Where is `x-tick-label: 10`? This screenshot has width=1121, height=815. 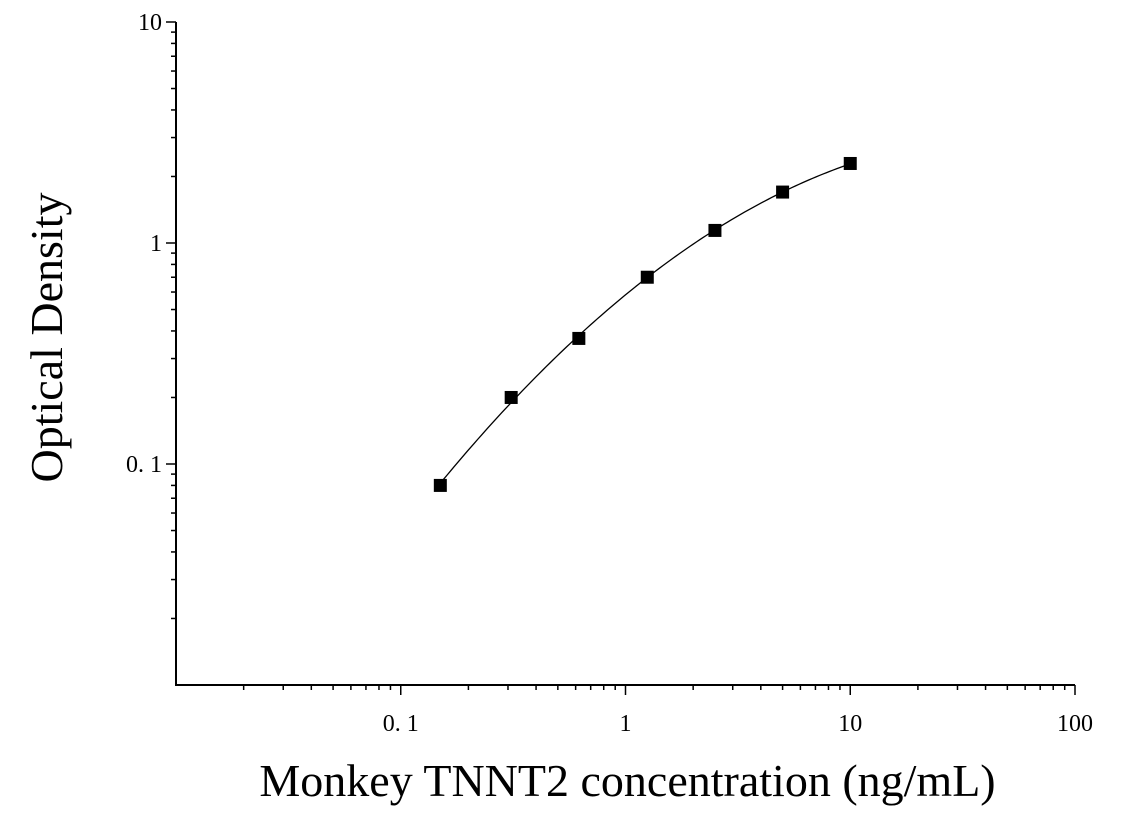
x-tick-label: 10 is located at coordinates (850, 724).